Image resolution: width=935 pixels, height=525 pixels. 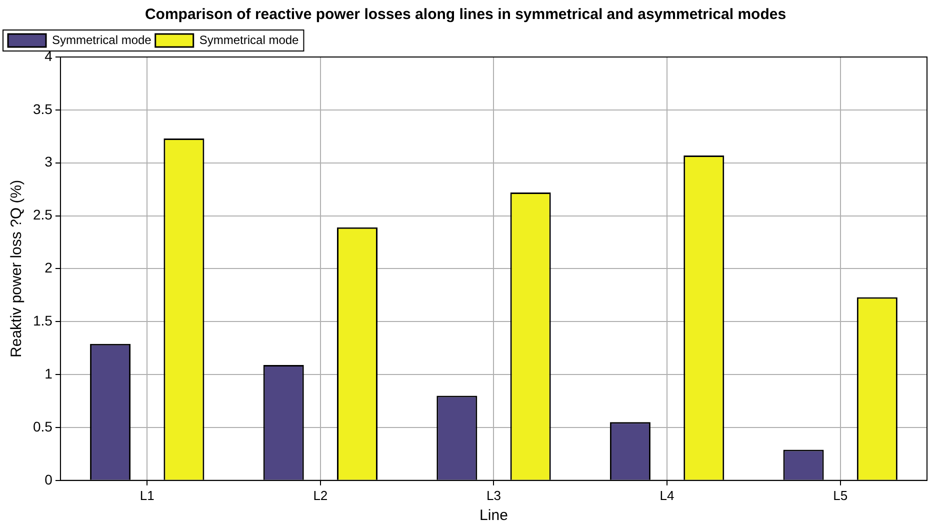 What do you see at coordinates (320, 495) in the screenshot?
I see `x-tick-label: L2` at bounding box center [320, 495].